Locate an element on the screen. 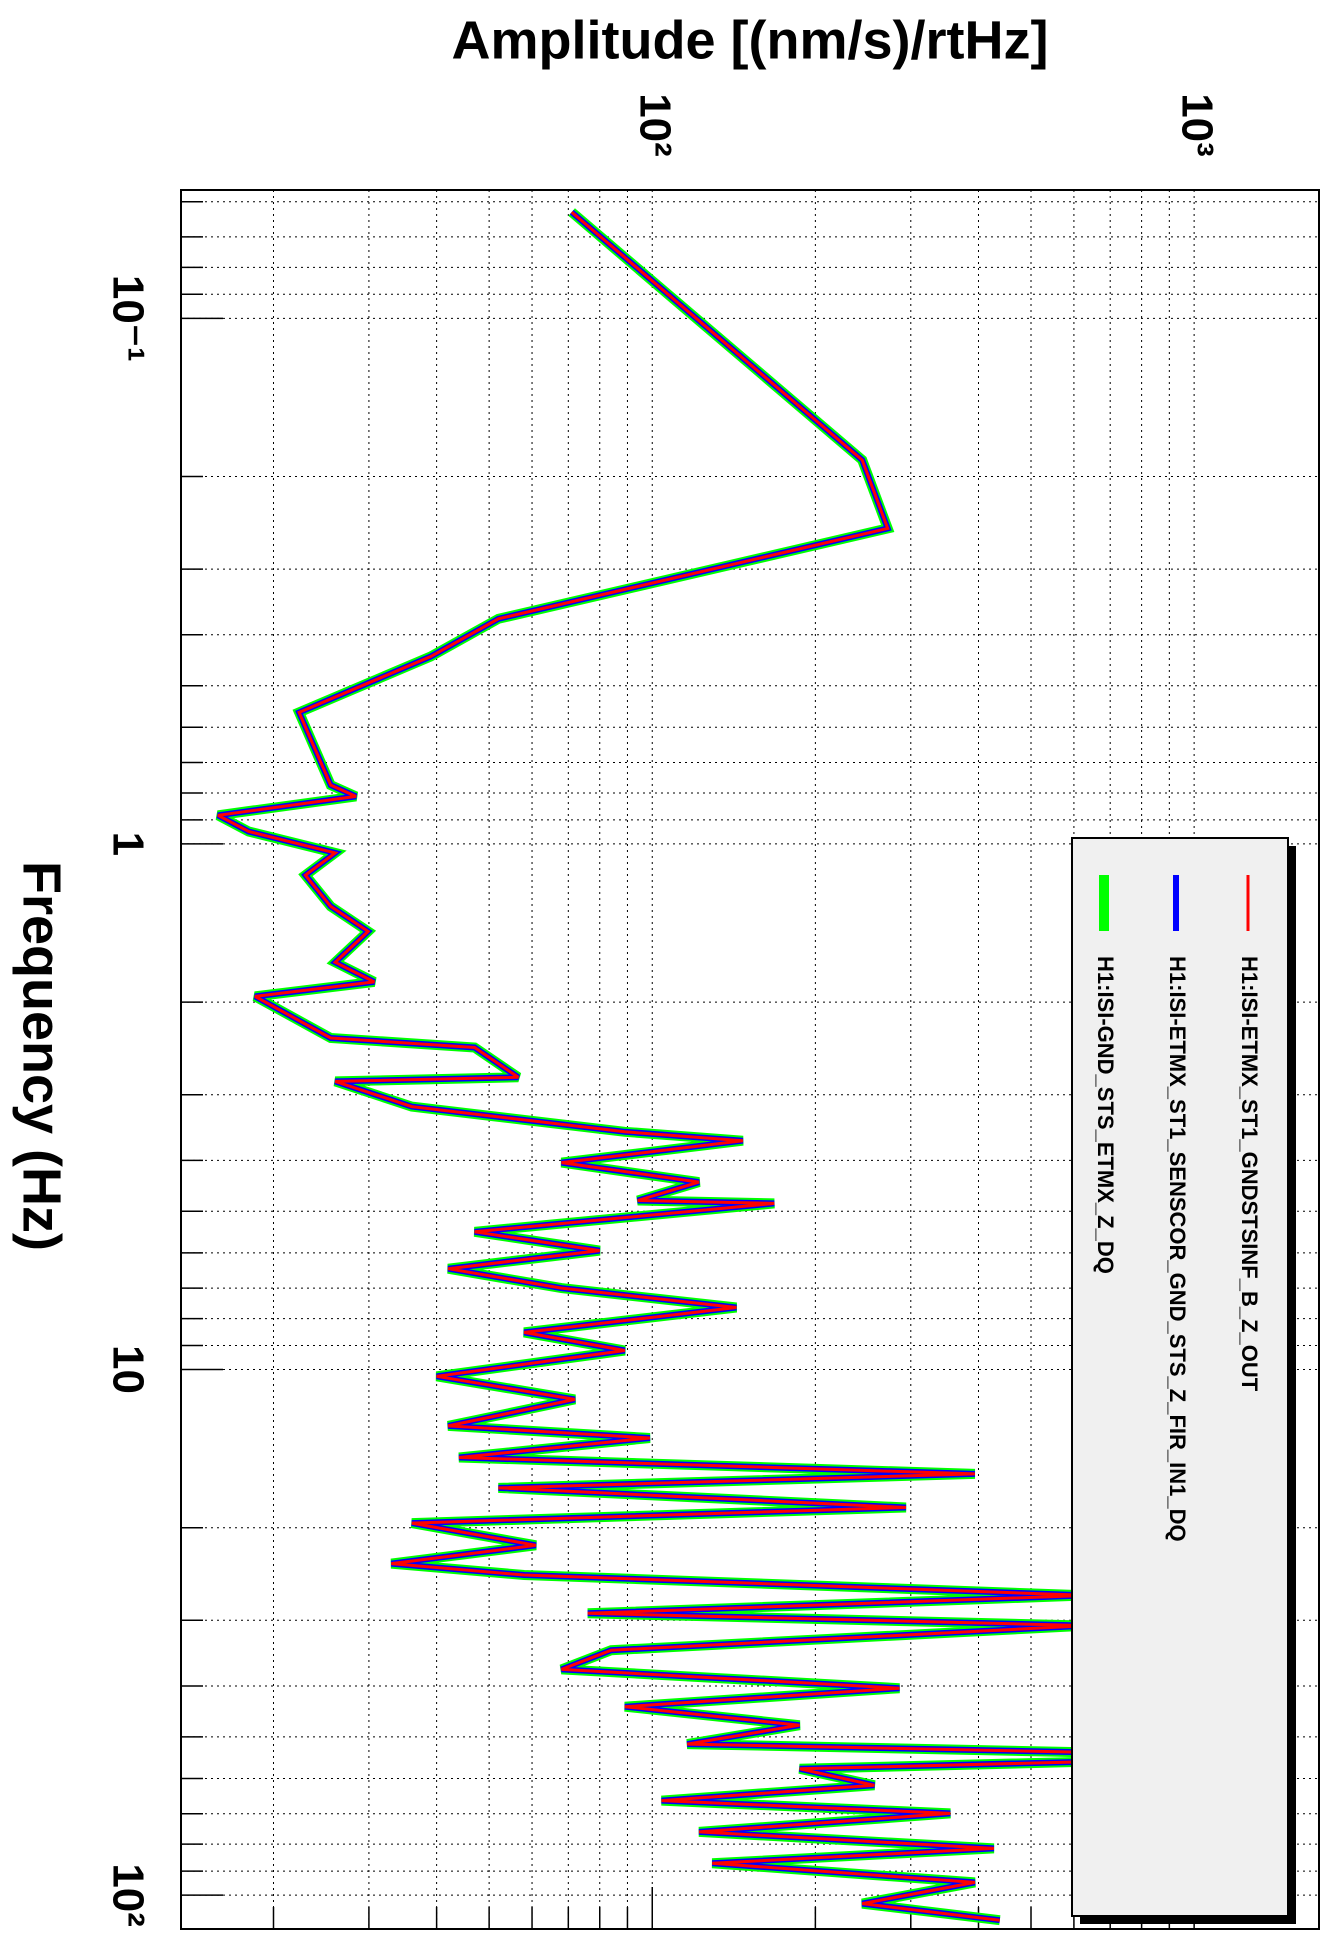 This screenshot has height=1957, width=1326. x-tick-label: 10 is located at coordinates (127, 1369).